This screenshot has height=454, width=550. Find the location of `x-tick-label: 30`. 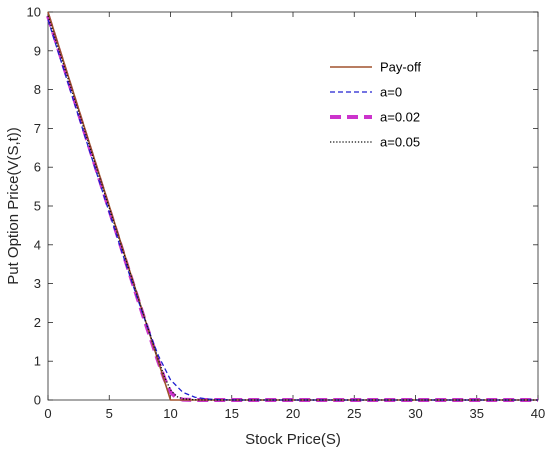

x-tick-label: 30 is located at coordinates (415, 413).